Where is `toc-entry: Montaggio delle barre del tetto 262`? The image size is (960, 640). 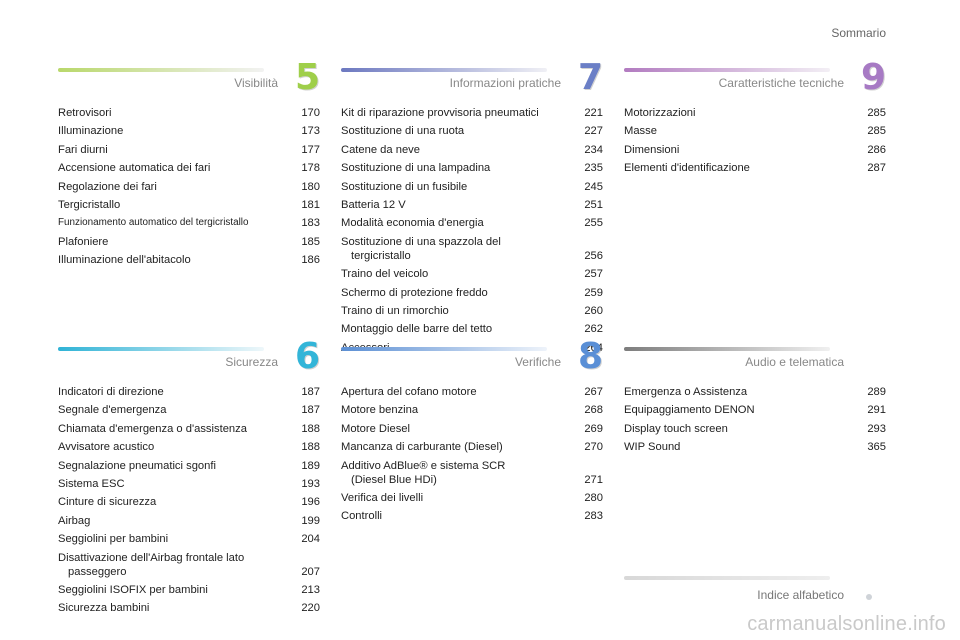 toc-entry: Montaggio delle barre del tetto 262 is located at coordinates (472, 329).